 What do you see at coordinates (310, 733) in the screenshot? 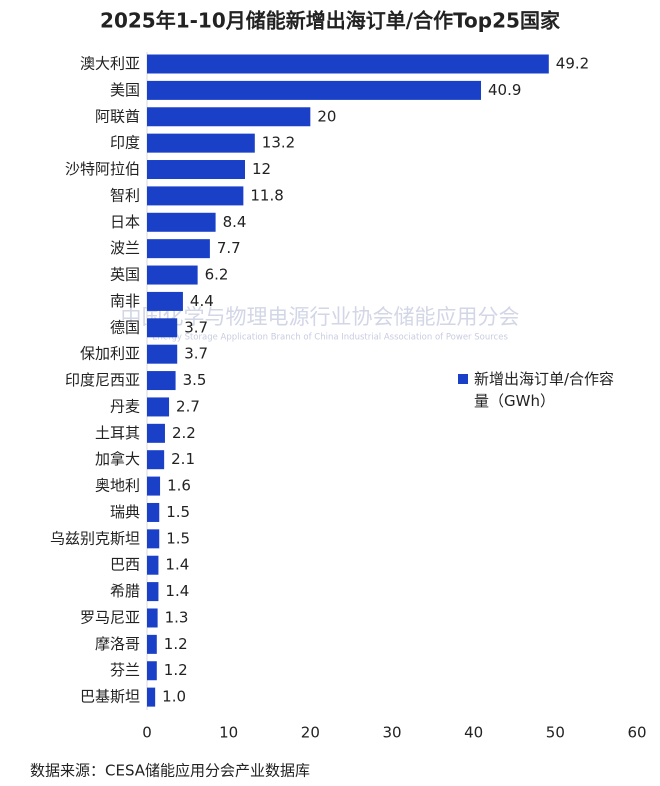
I see `x-tick-label: 20` at bounding box center [310, 733].